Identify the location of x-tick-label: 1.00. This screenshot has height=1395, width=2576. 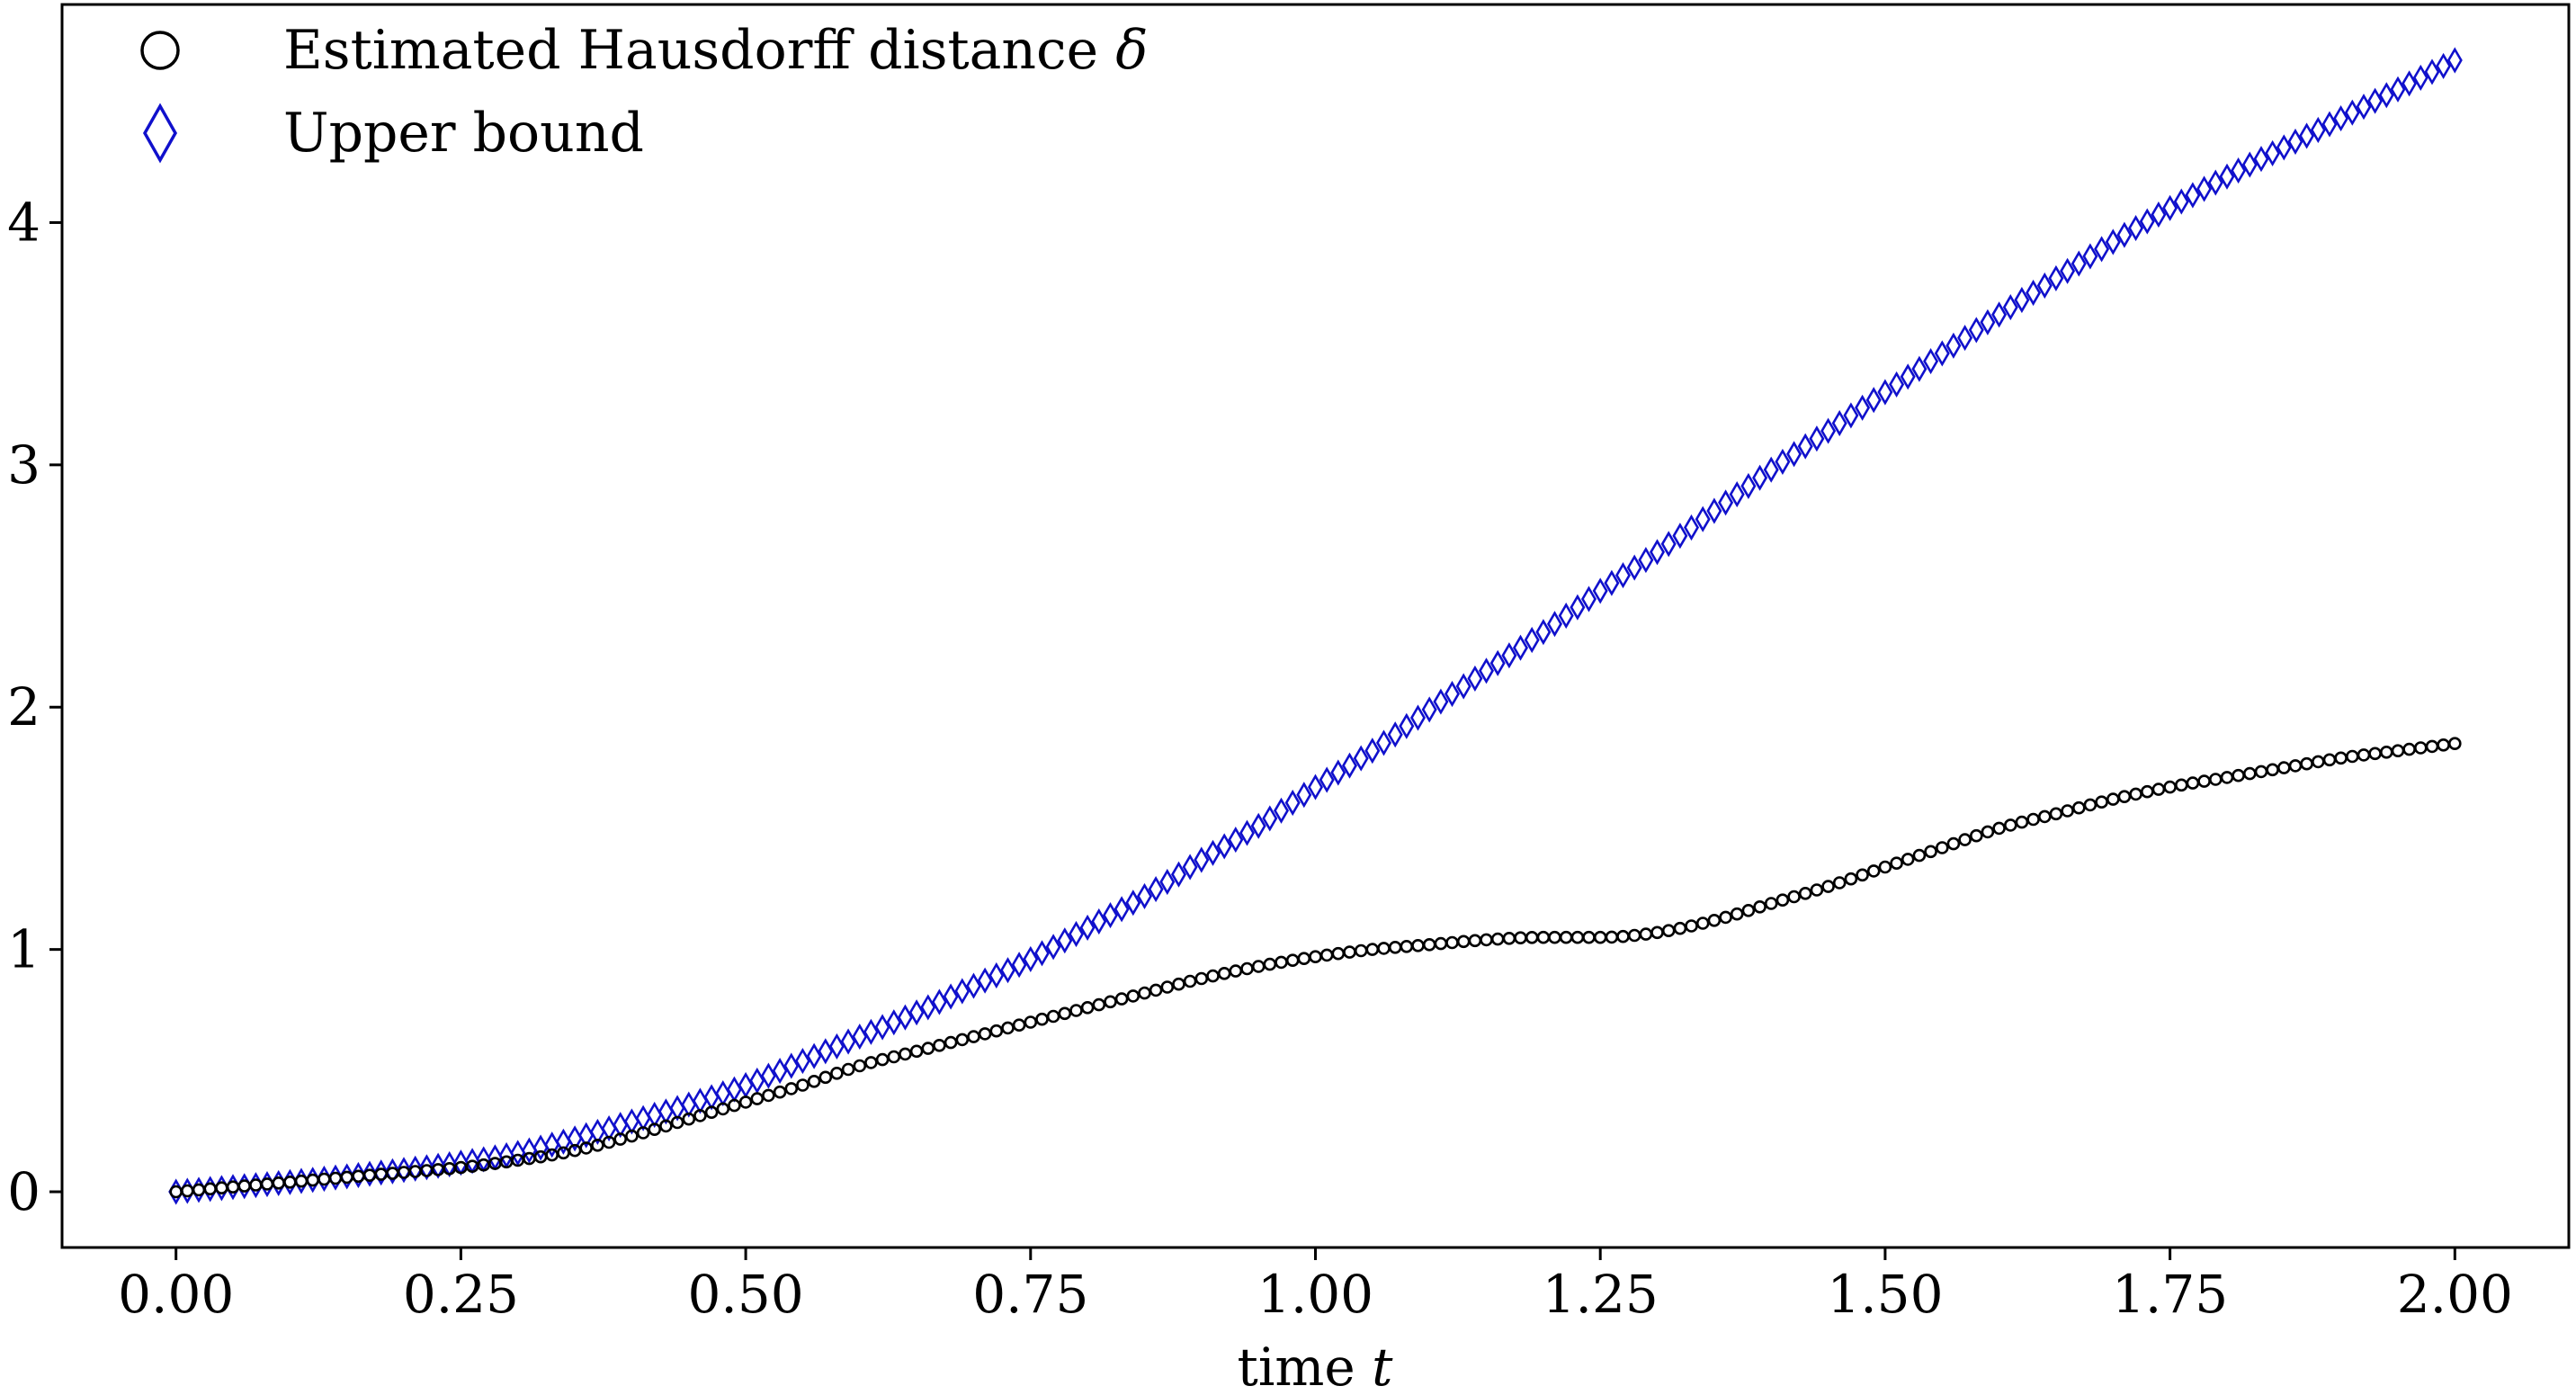
(1315, 1294).